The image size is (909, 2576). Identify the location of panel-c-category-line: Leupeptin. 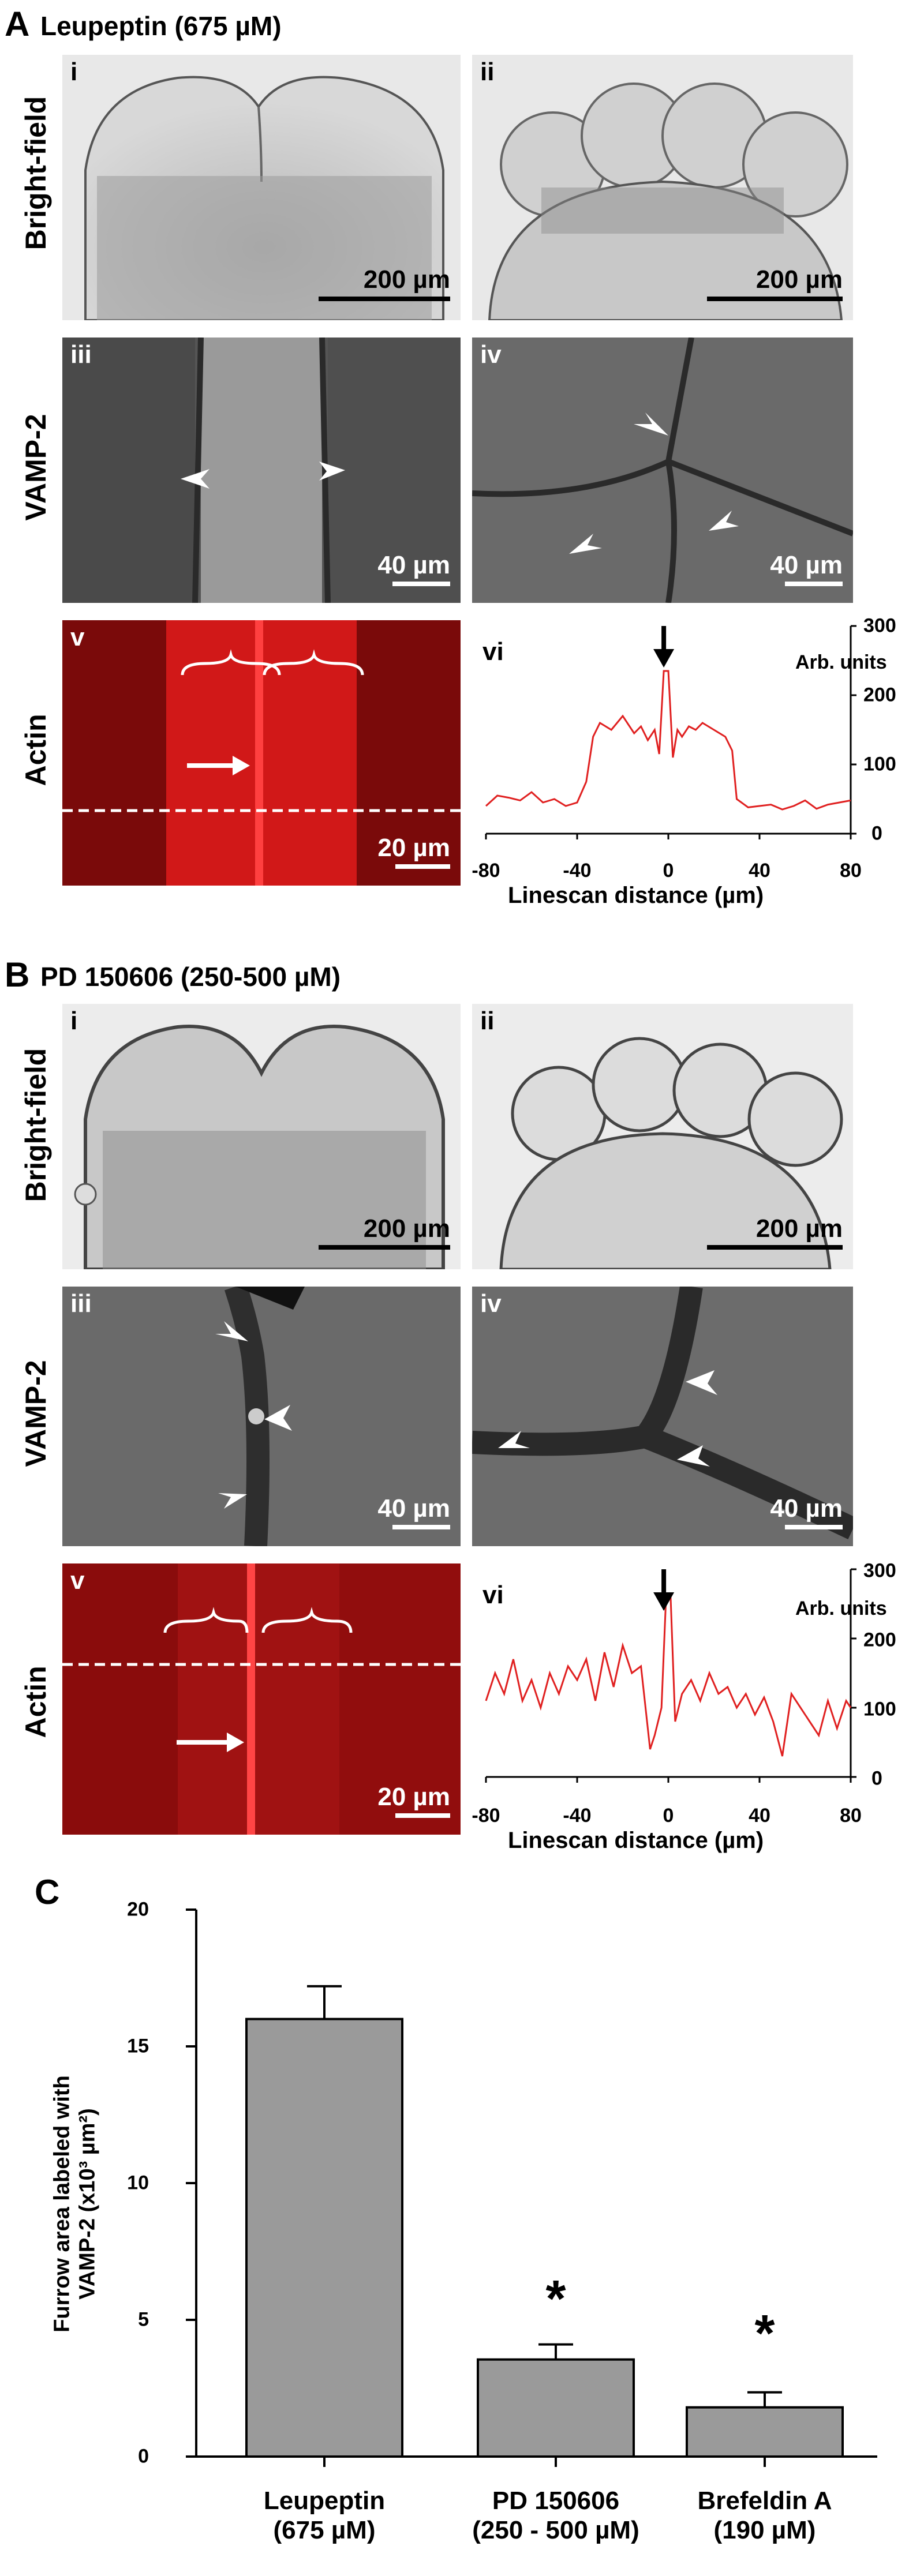
(325, 2501).